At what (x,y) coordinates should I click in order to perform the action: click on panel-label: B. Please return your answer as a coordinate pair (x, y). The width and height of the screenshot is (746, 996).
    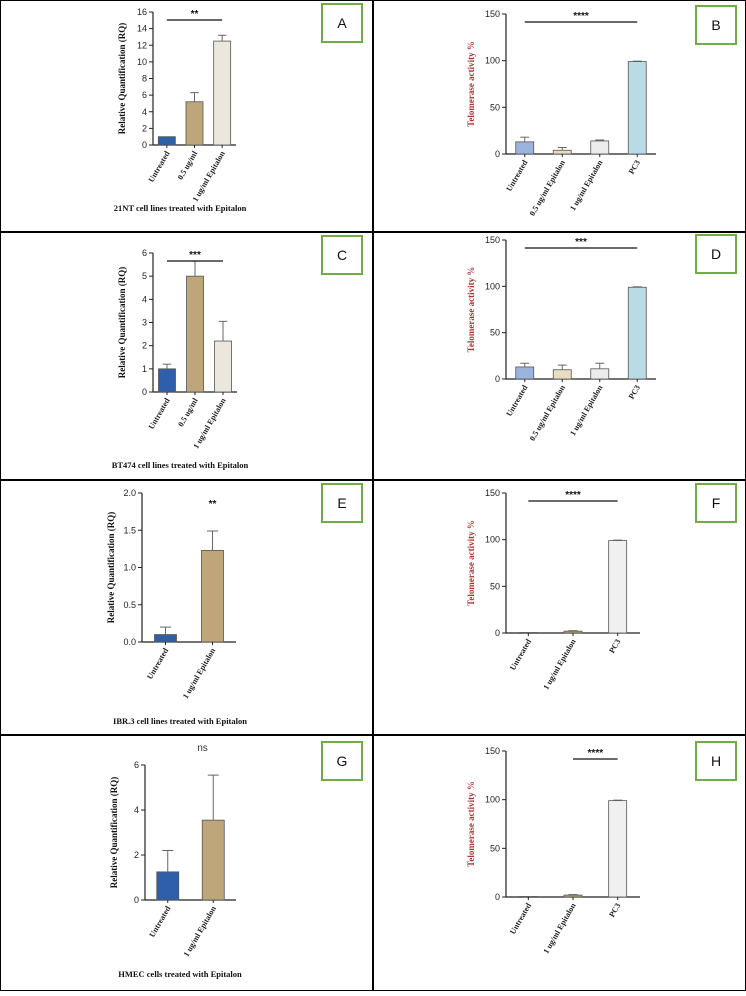
    Looking at the image, I should click on (715, 25).